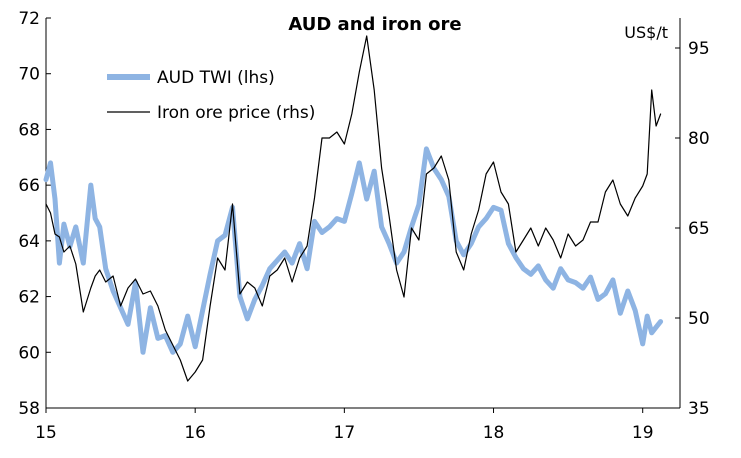 This screenshot has height=458, width=741. What do you see at coordinates (216, 78) in the screenshot?
I see `legend-label-aud-twi: AUD TWI (lhs)` at bounding box center [216, 78].